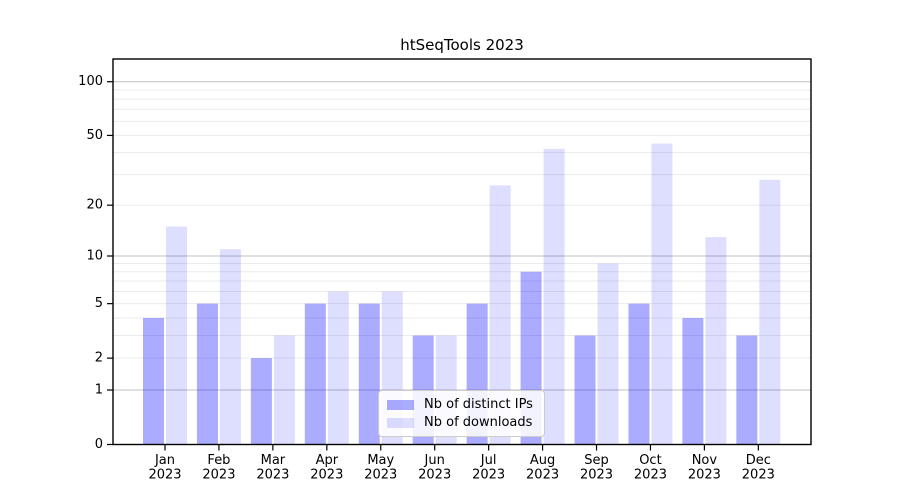 Image resolution: width=900 pixels, height=500 pixels. Describe the element at coordinates (554, 296) in the screenshot. I see `bar-downloads-aug` at that location.